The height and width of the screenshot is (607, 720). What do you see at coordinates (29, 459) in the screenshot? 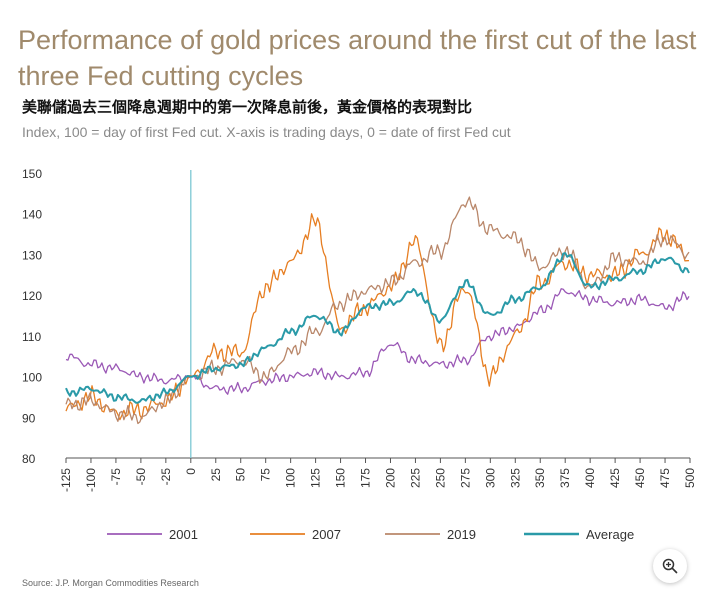
I see `y-tick-label-80: 80` at bounding box center [29, 459].